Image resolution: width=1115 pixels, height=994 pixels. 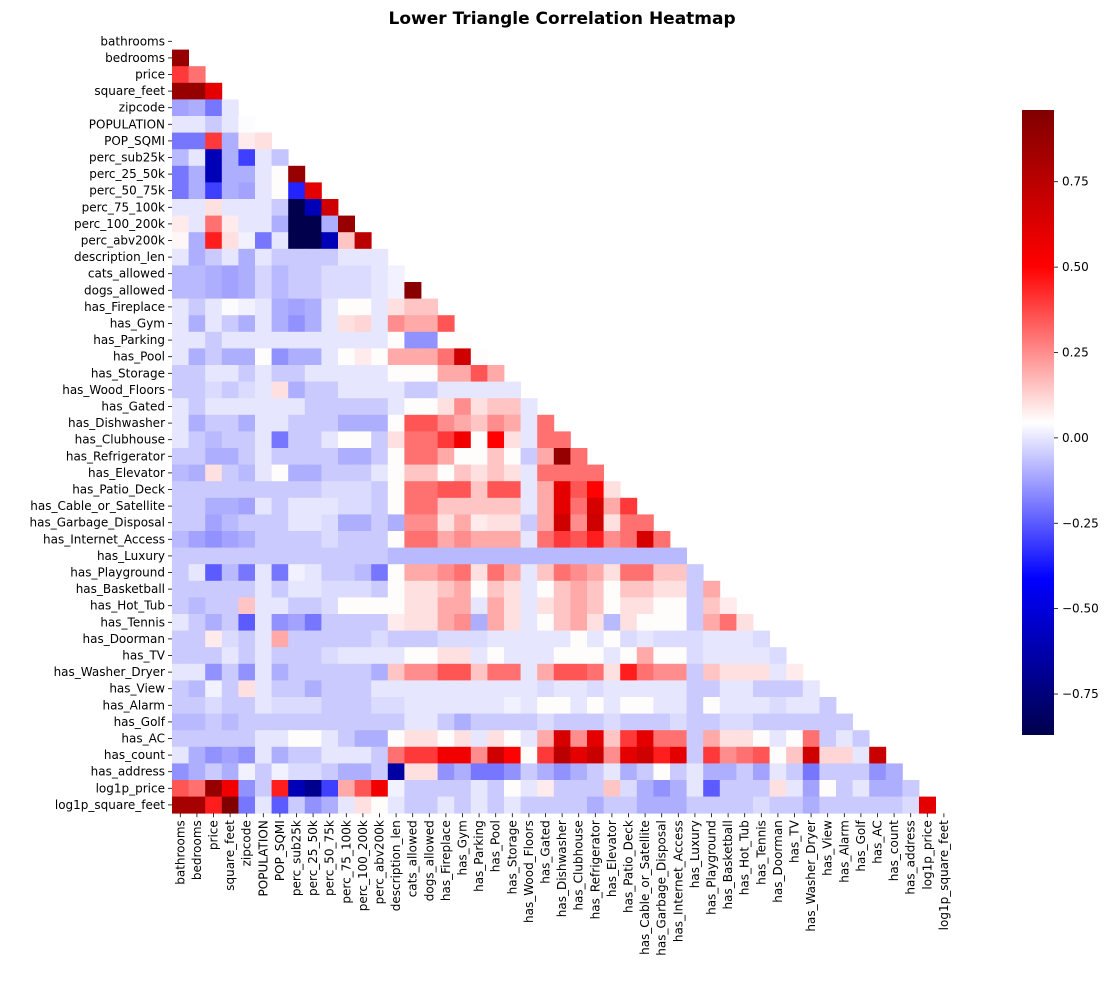 What do you see at coordinates (1080, 523) in the screenshot?
I see `colorbar-tick-label: −0.25` at bounding box center [1080, 523].